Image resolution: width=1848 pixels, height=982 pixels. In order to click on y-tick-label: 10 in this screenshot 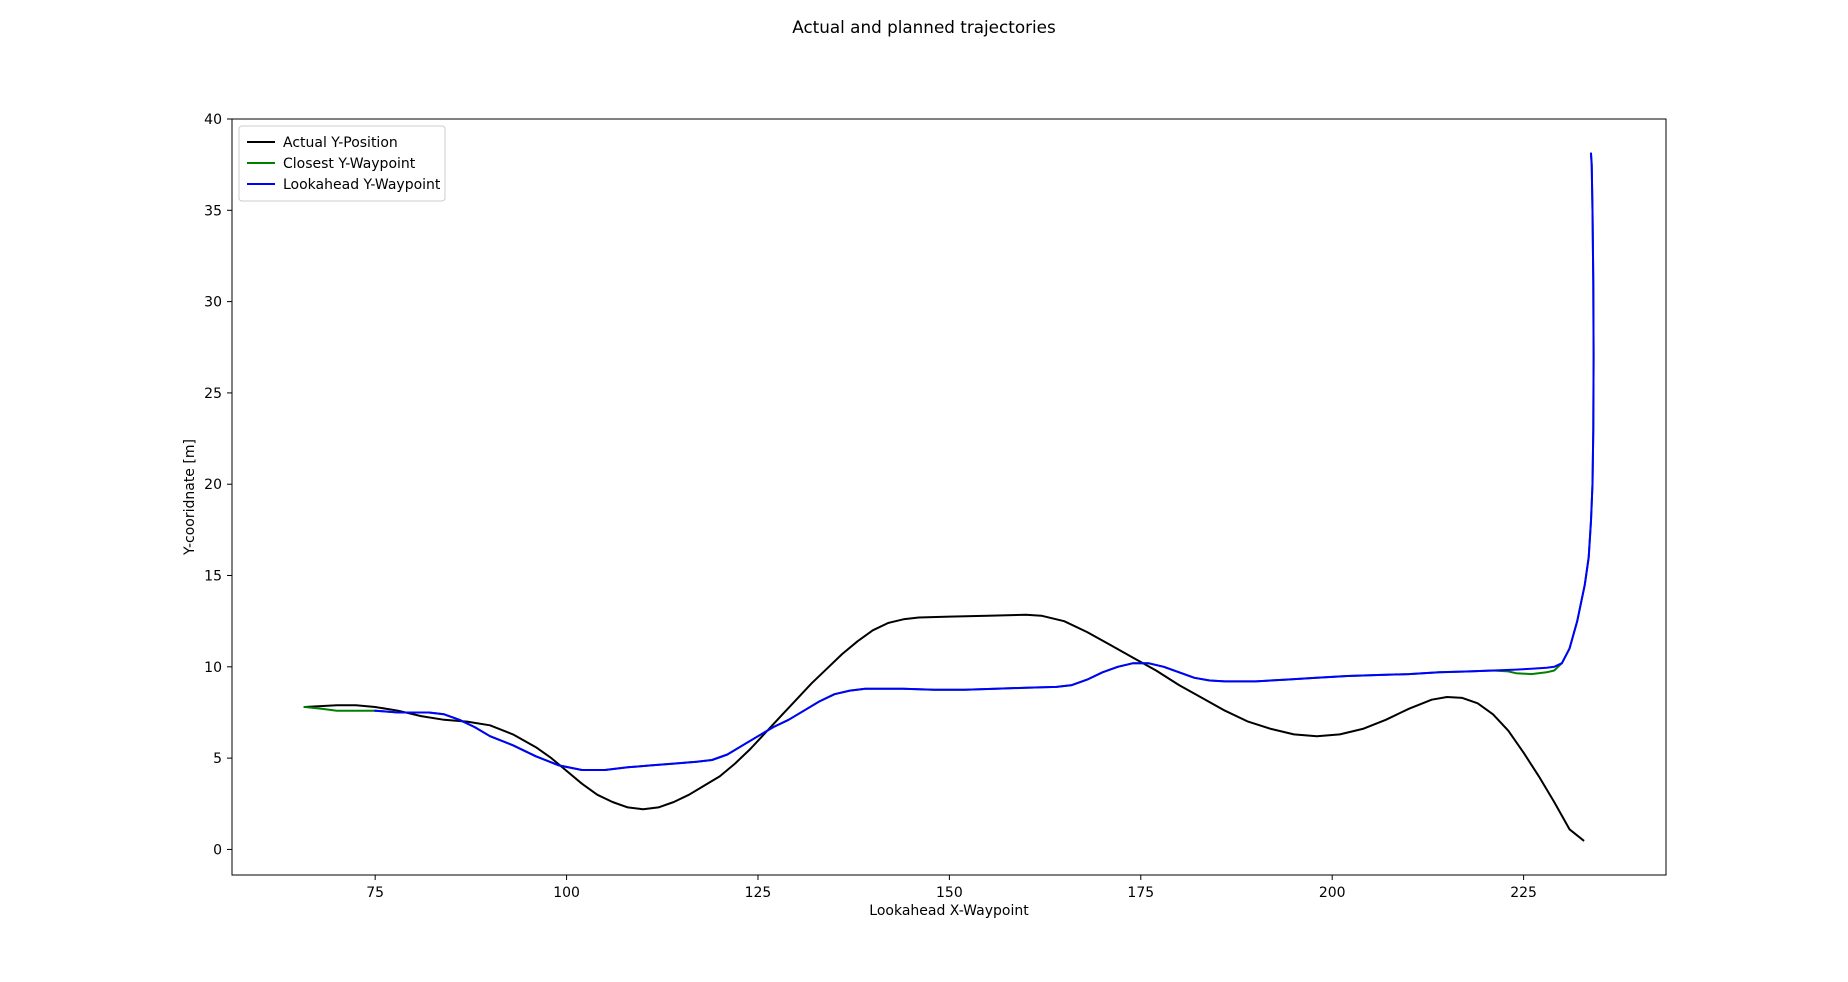, I will do `click(213, 668)`.